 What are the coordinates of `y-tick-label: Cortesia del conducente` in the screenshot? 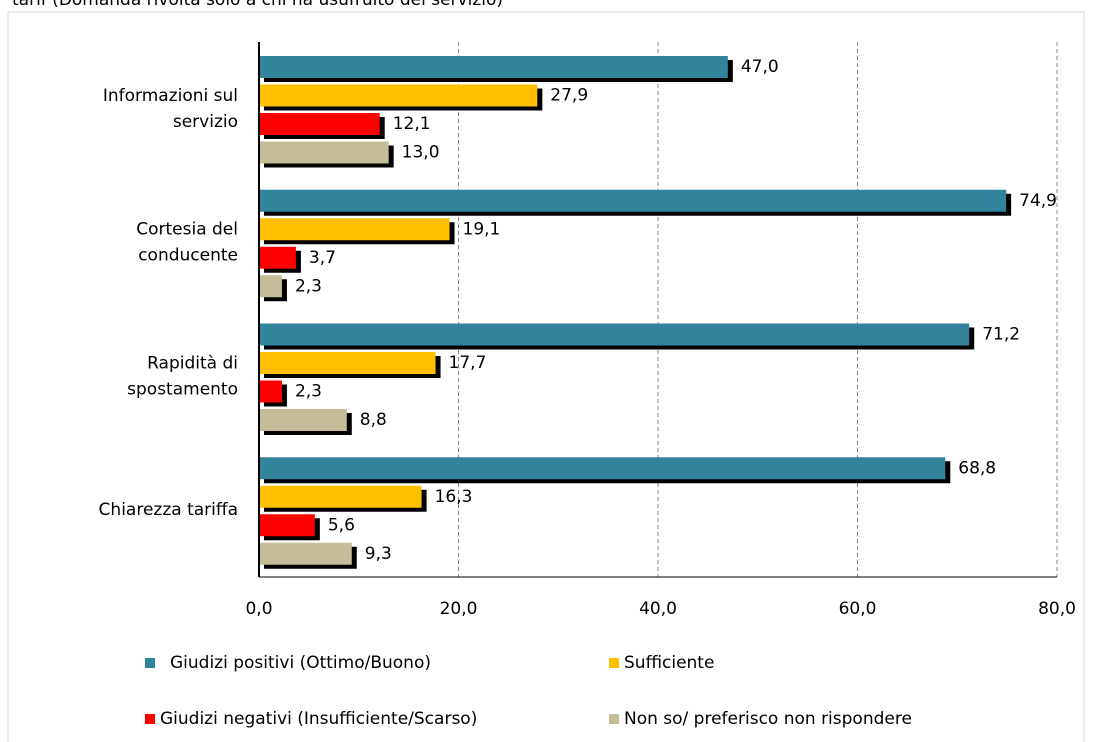 It's located at (187, 243).